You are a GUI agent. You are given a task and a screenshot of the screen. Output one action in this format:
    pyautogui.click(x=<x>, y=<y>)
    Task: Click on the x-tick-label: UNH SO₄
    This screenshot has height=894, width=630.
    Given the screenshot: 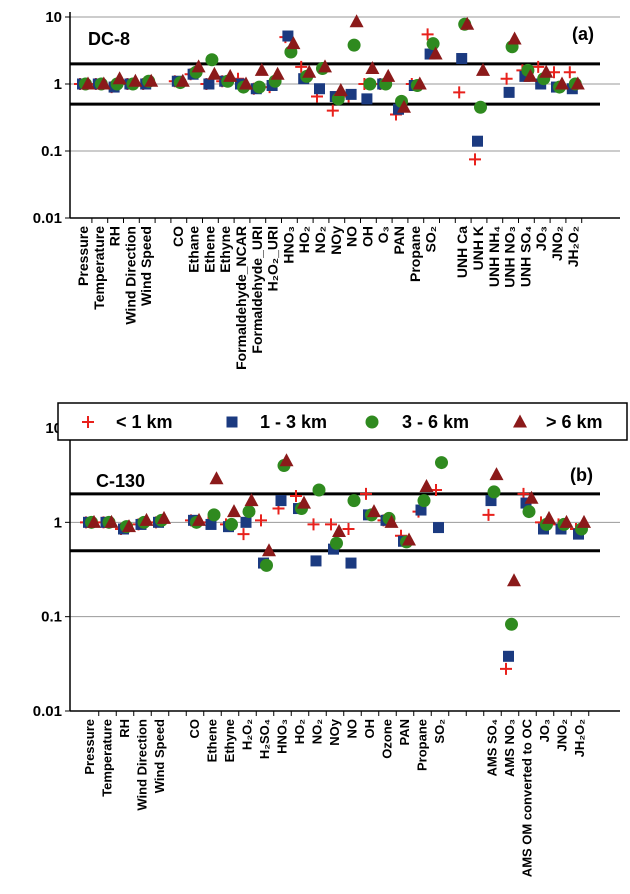 What is the action you would take?
    pyautogui.click(x=525, y=256)
    